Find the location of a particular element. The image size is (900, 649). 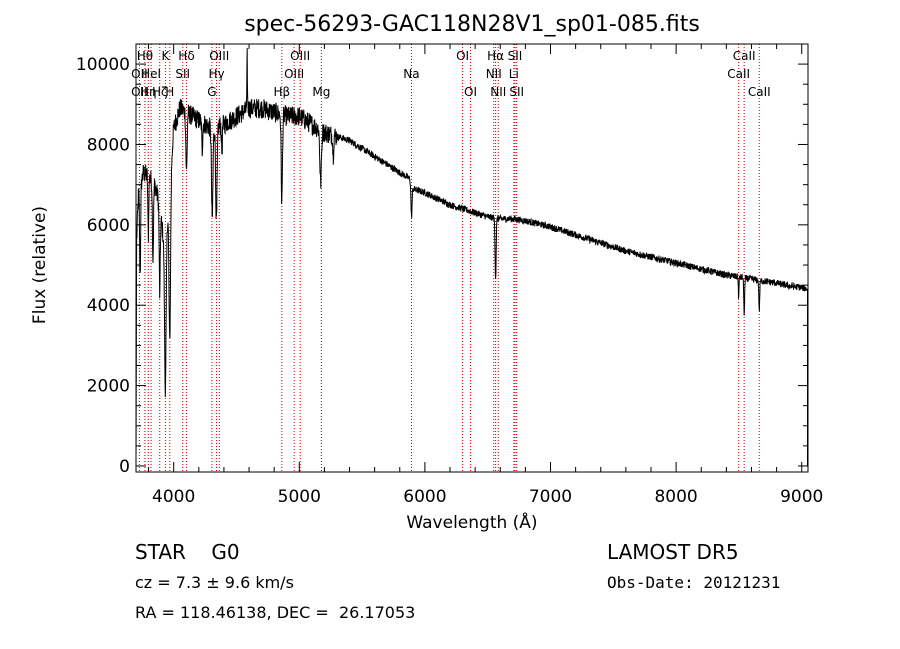

x-tick-label: 8000 is located at coordinates (675, 497).